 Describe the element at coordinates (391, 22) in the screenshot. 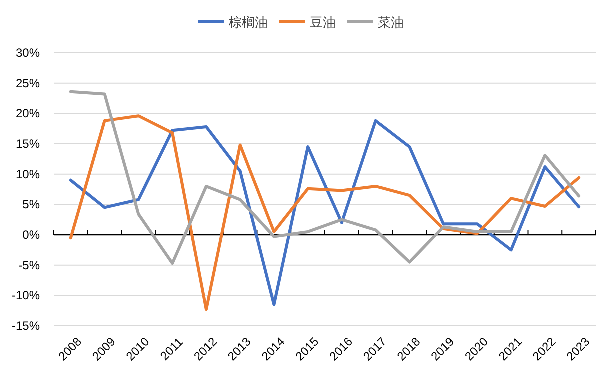

I see `legend-label: 菜油` at that location.